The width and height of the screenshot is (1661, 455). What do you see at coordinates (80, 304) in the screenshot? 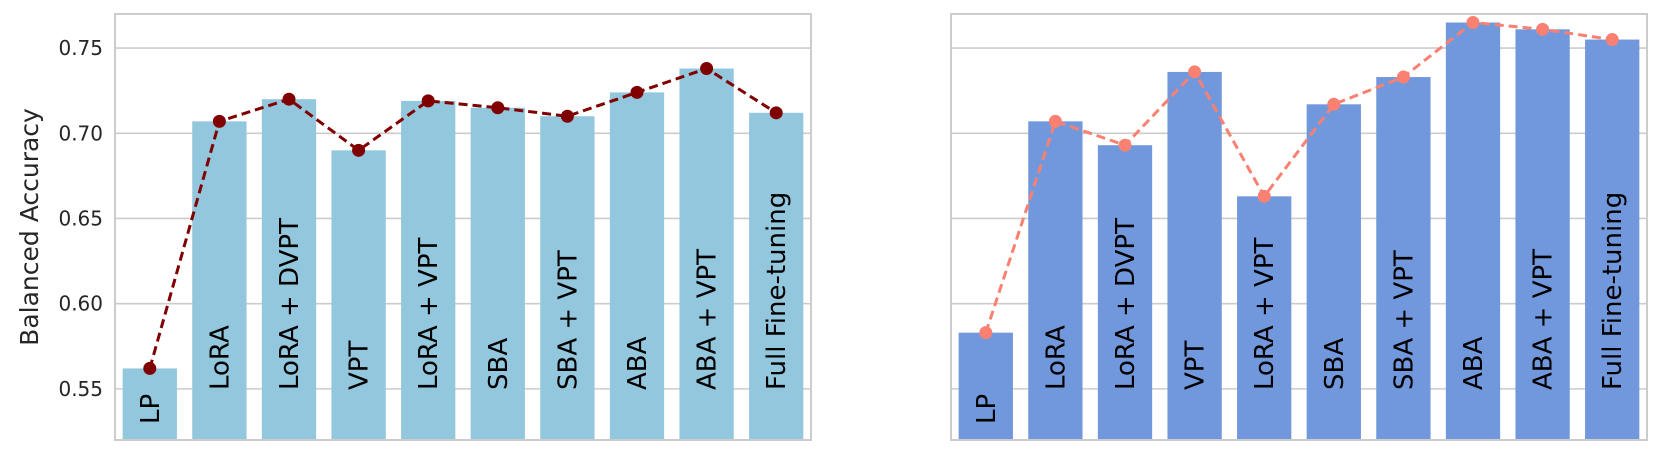
I see `y-tick-label: 0.60` at bounding box center [80, 304].